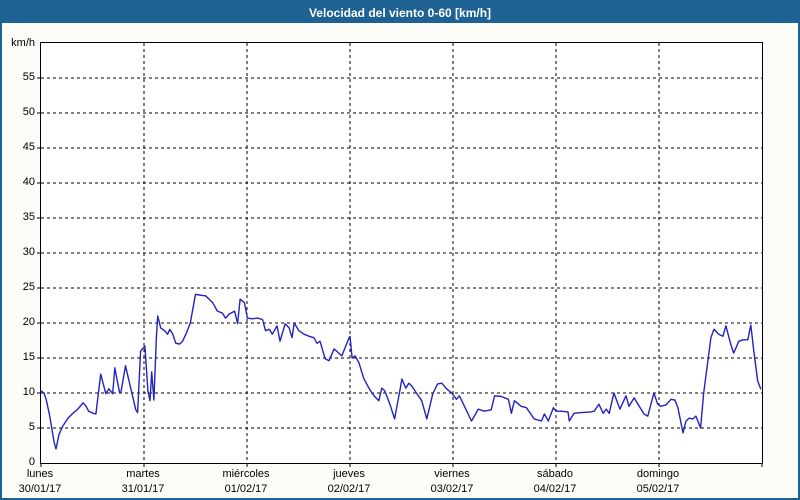 Image resolution: width=800 pixels, height=500 pixels. Describe the element at coordinates (28, 287) in the screenshot. I see `y-tick-label-25: 25` at that location.